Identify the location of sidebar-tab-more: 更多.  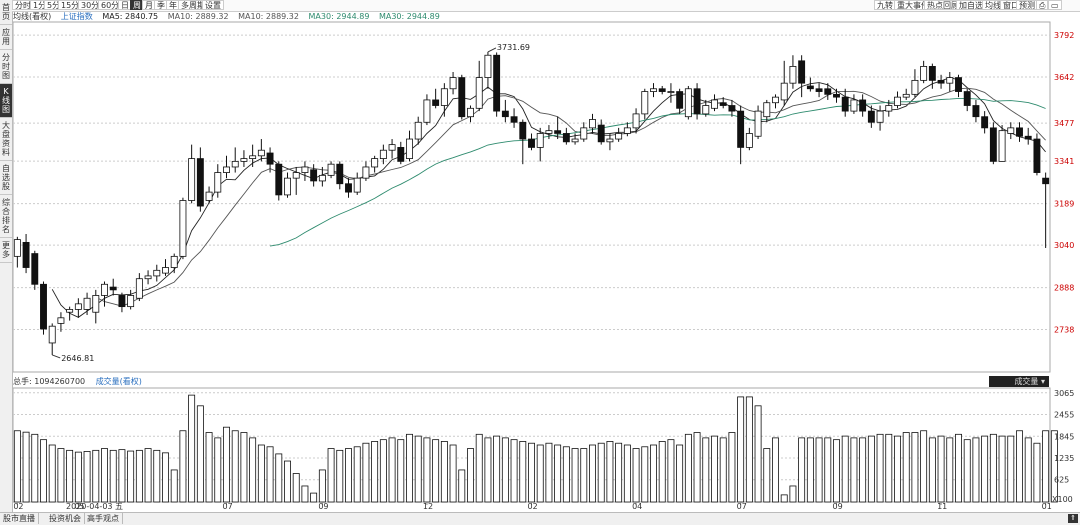
(6, 250).